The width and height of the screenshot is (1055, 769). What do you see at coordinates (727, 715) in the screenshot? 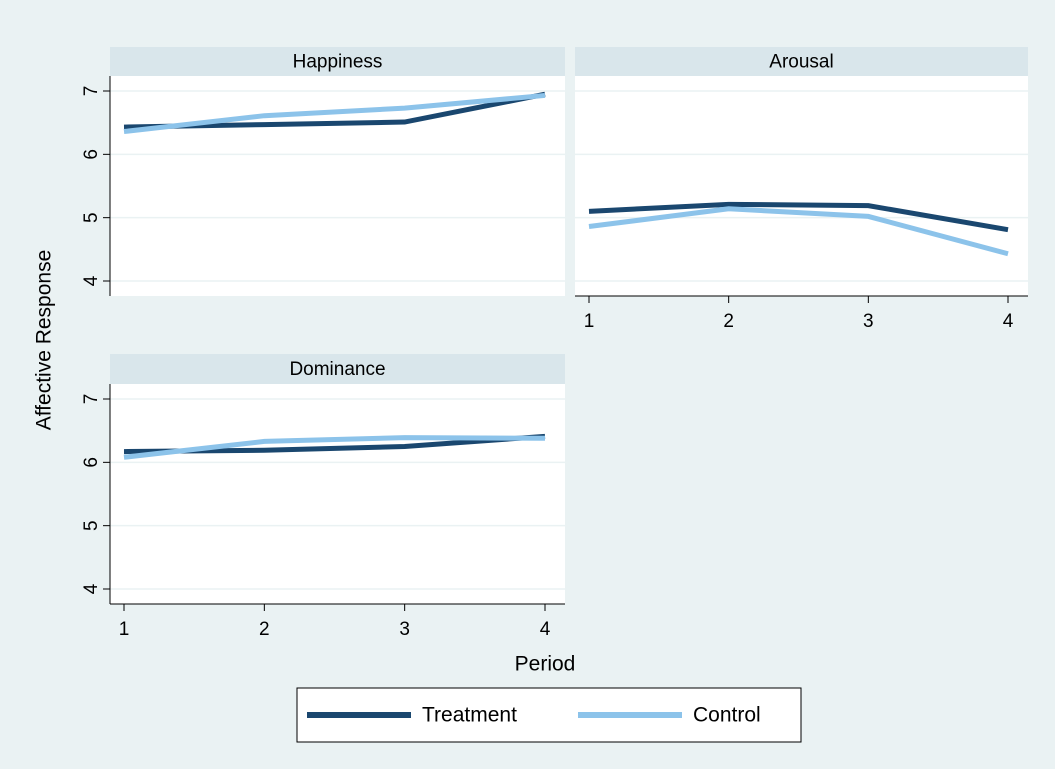
I see `legend-label: Control` at bounding box center [727, 715].